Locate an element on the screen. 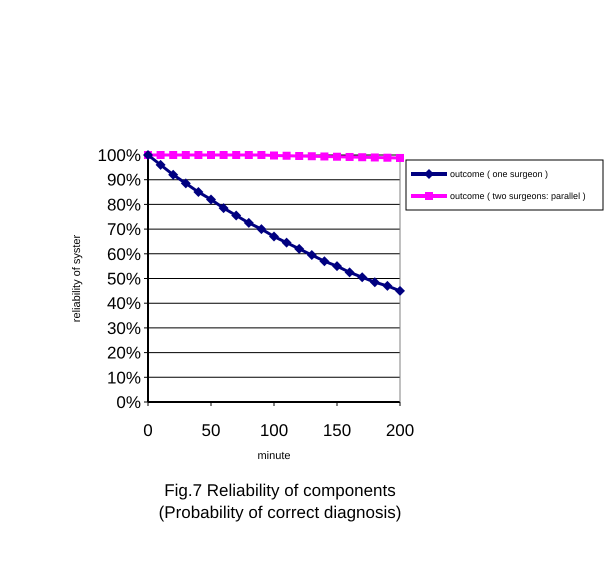  y-tick-label: 80% is located at coordinates (123, 204).